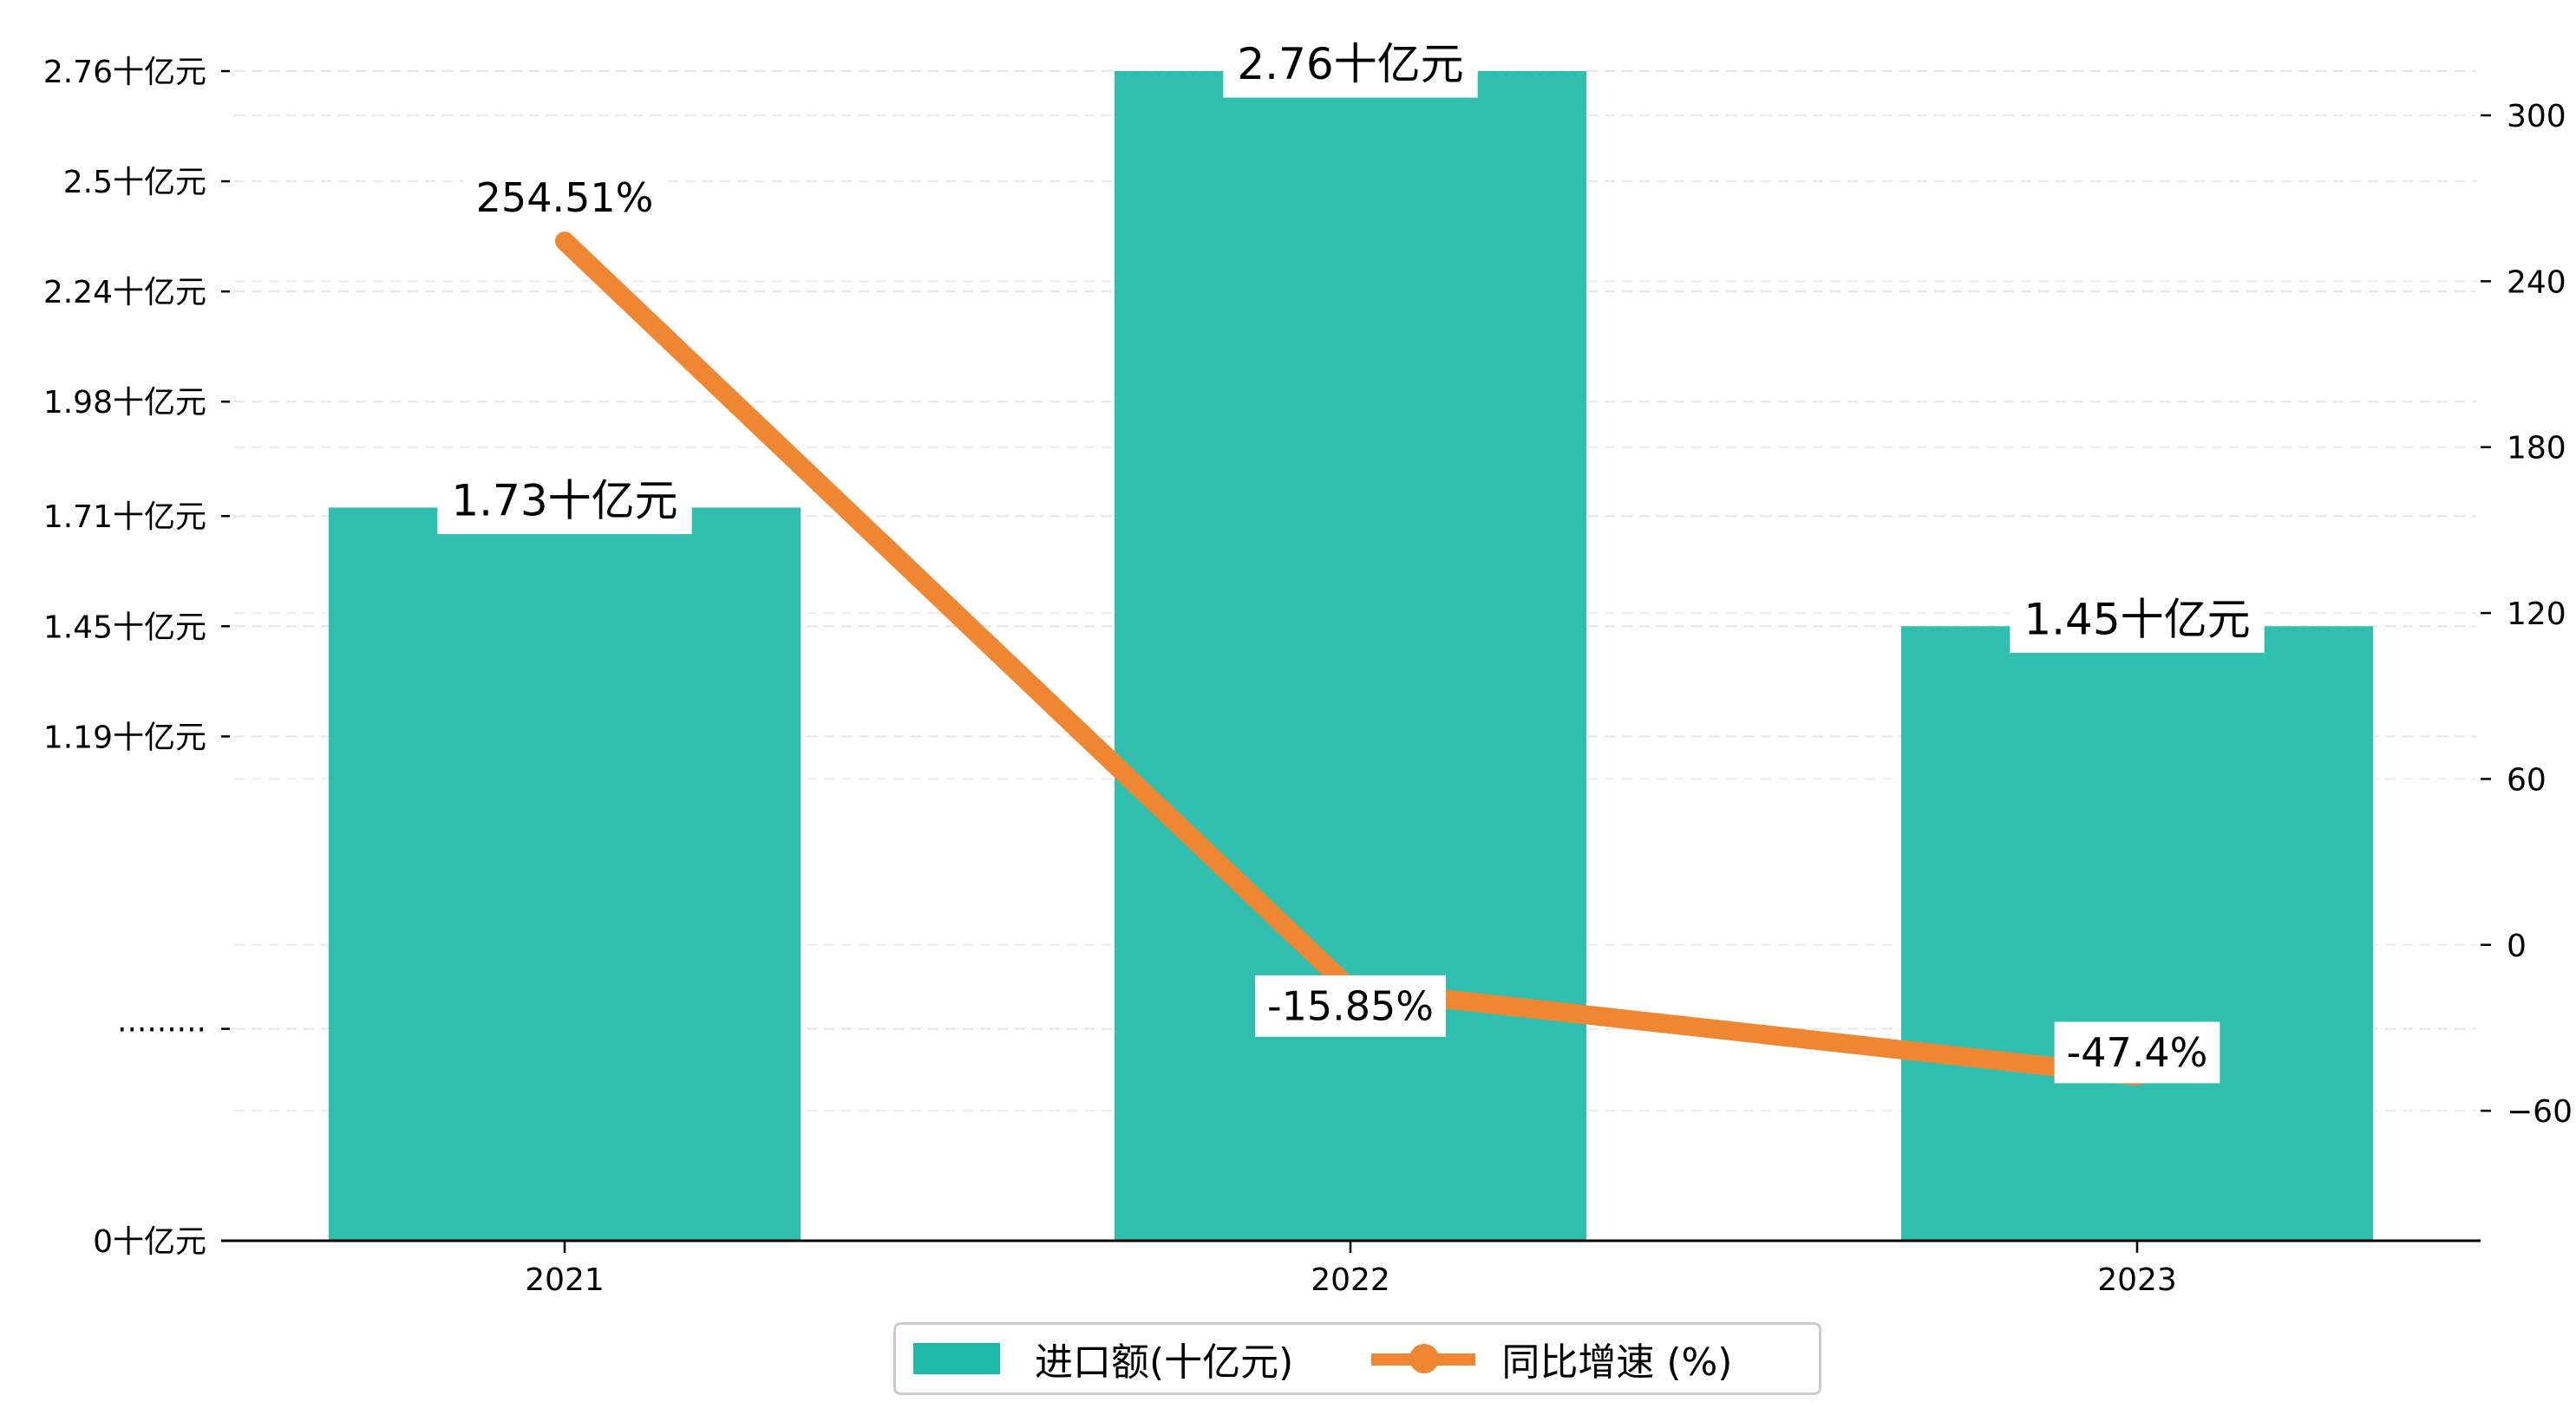 Image resolution: width=2576 pixels, height=1415 pixels. Describe the element at coordinates (2517, 946) in the screenshot. I see `y-right-tick-label-1: 0` at that location.